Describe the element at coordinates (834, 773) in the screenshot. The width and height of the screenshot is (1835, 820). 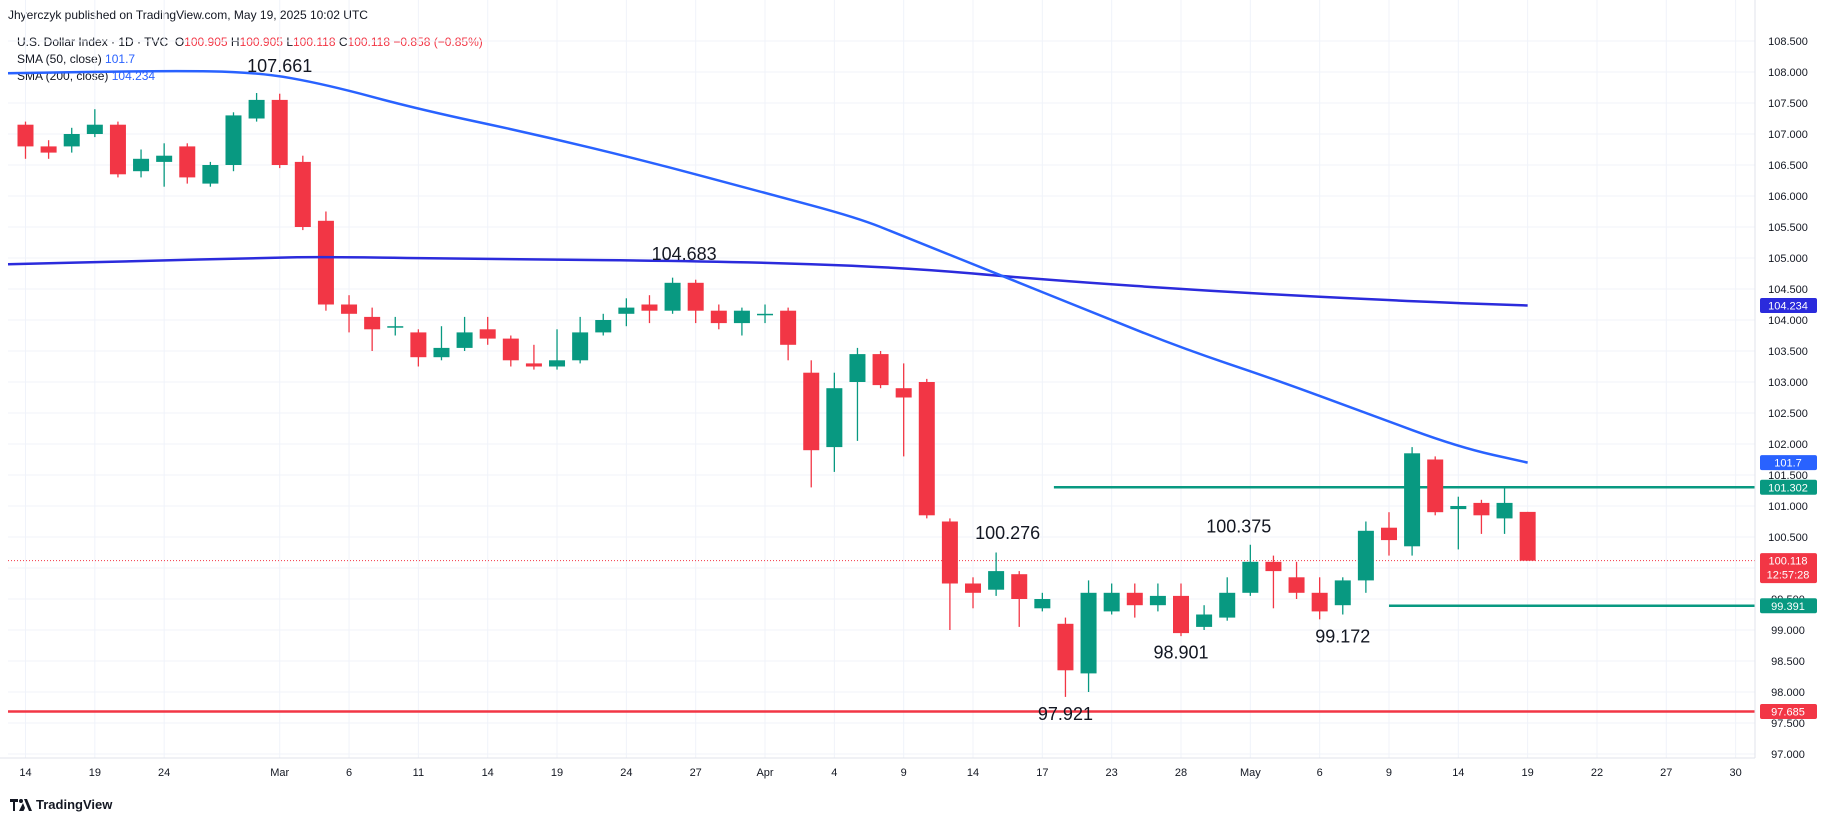
I see `time-tick-label: 4` at that location.